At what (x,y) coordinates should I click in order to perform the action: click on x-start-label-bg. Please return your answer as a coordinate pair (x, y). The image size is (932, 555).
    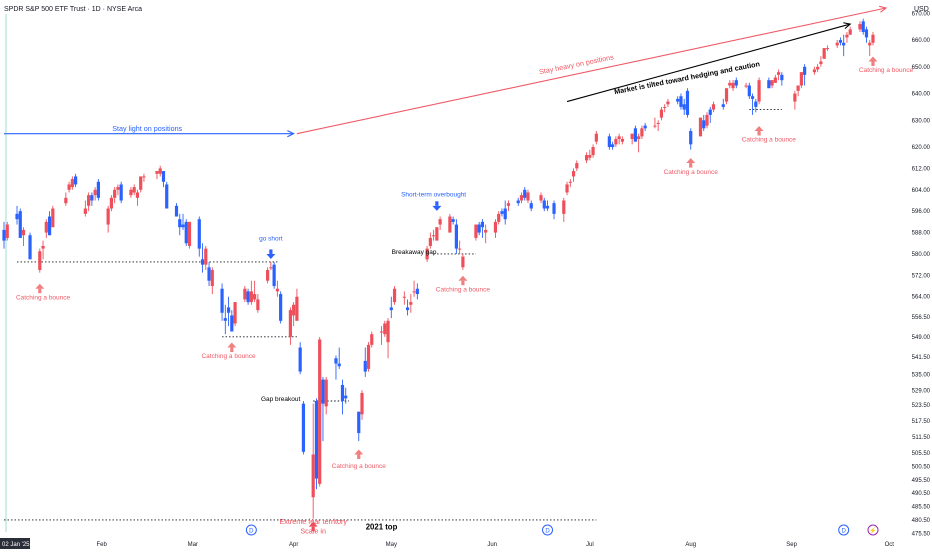
    Looking at the image, I should click on (15, 543).